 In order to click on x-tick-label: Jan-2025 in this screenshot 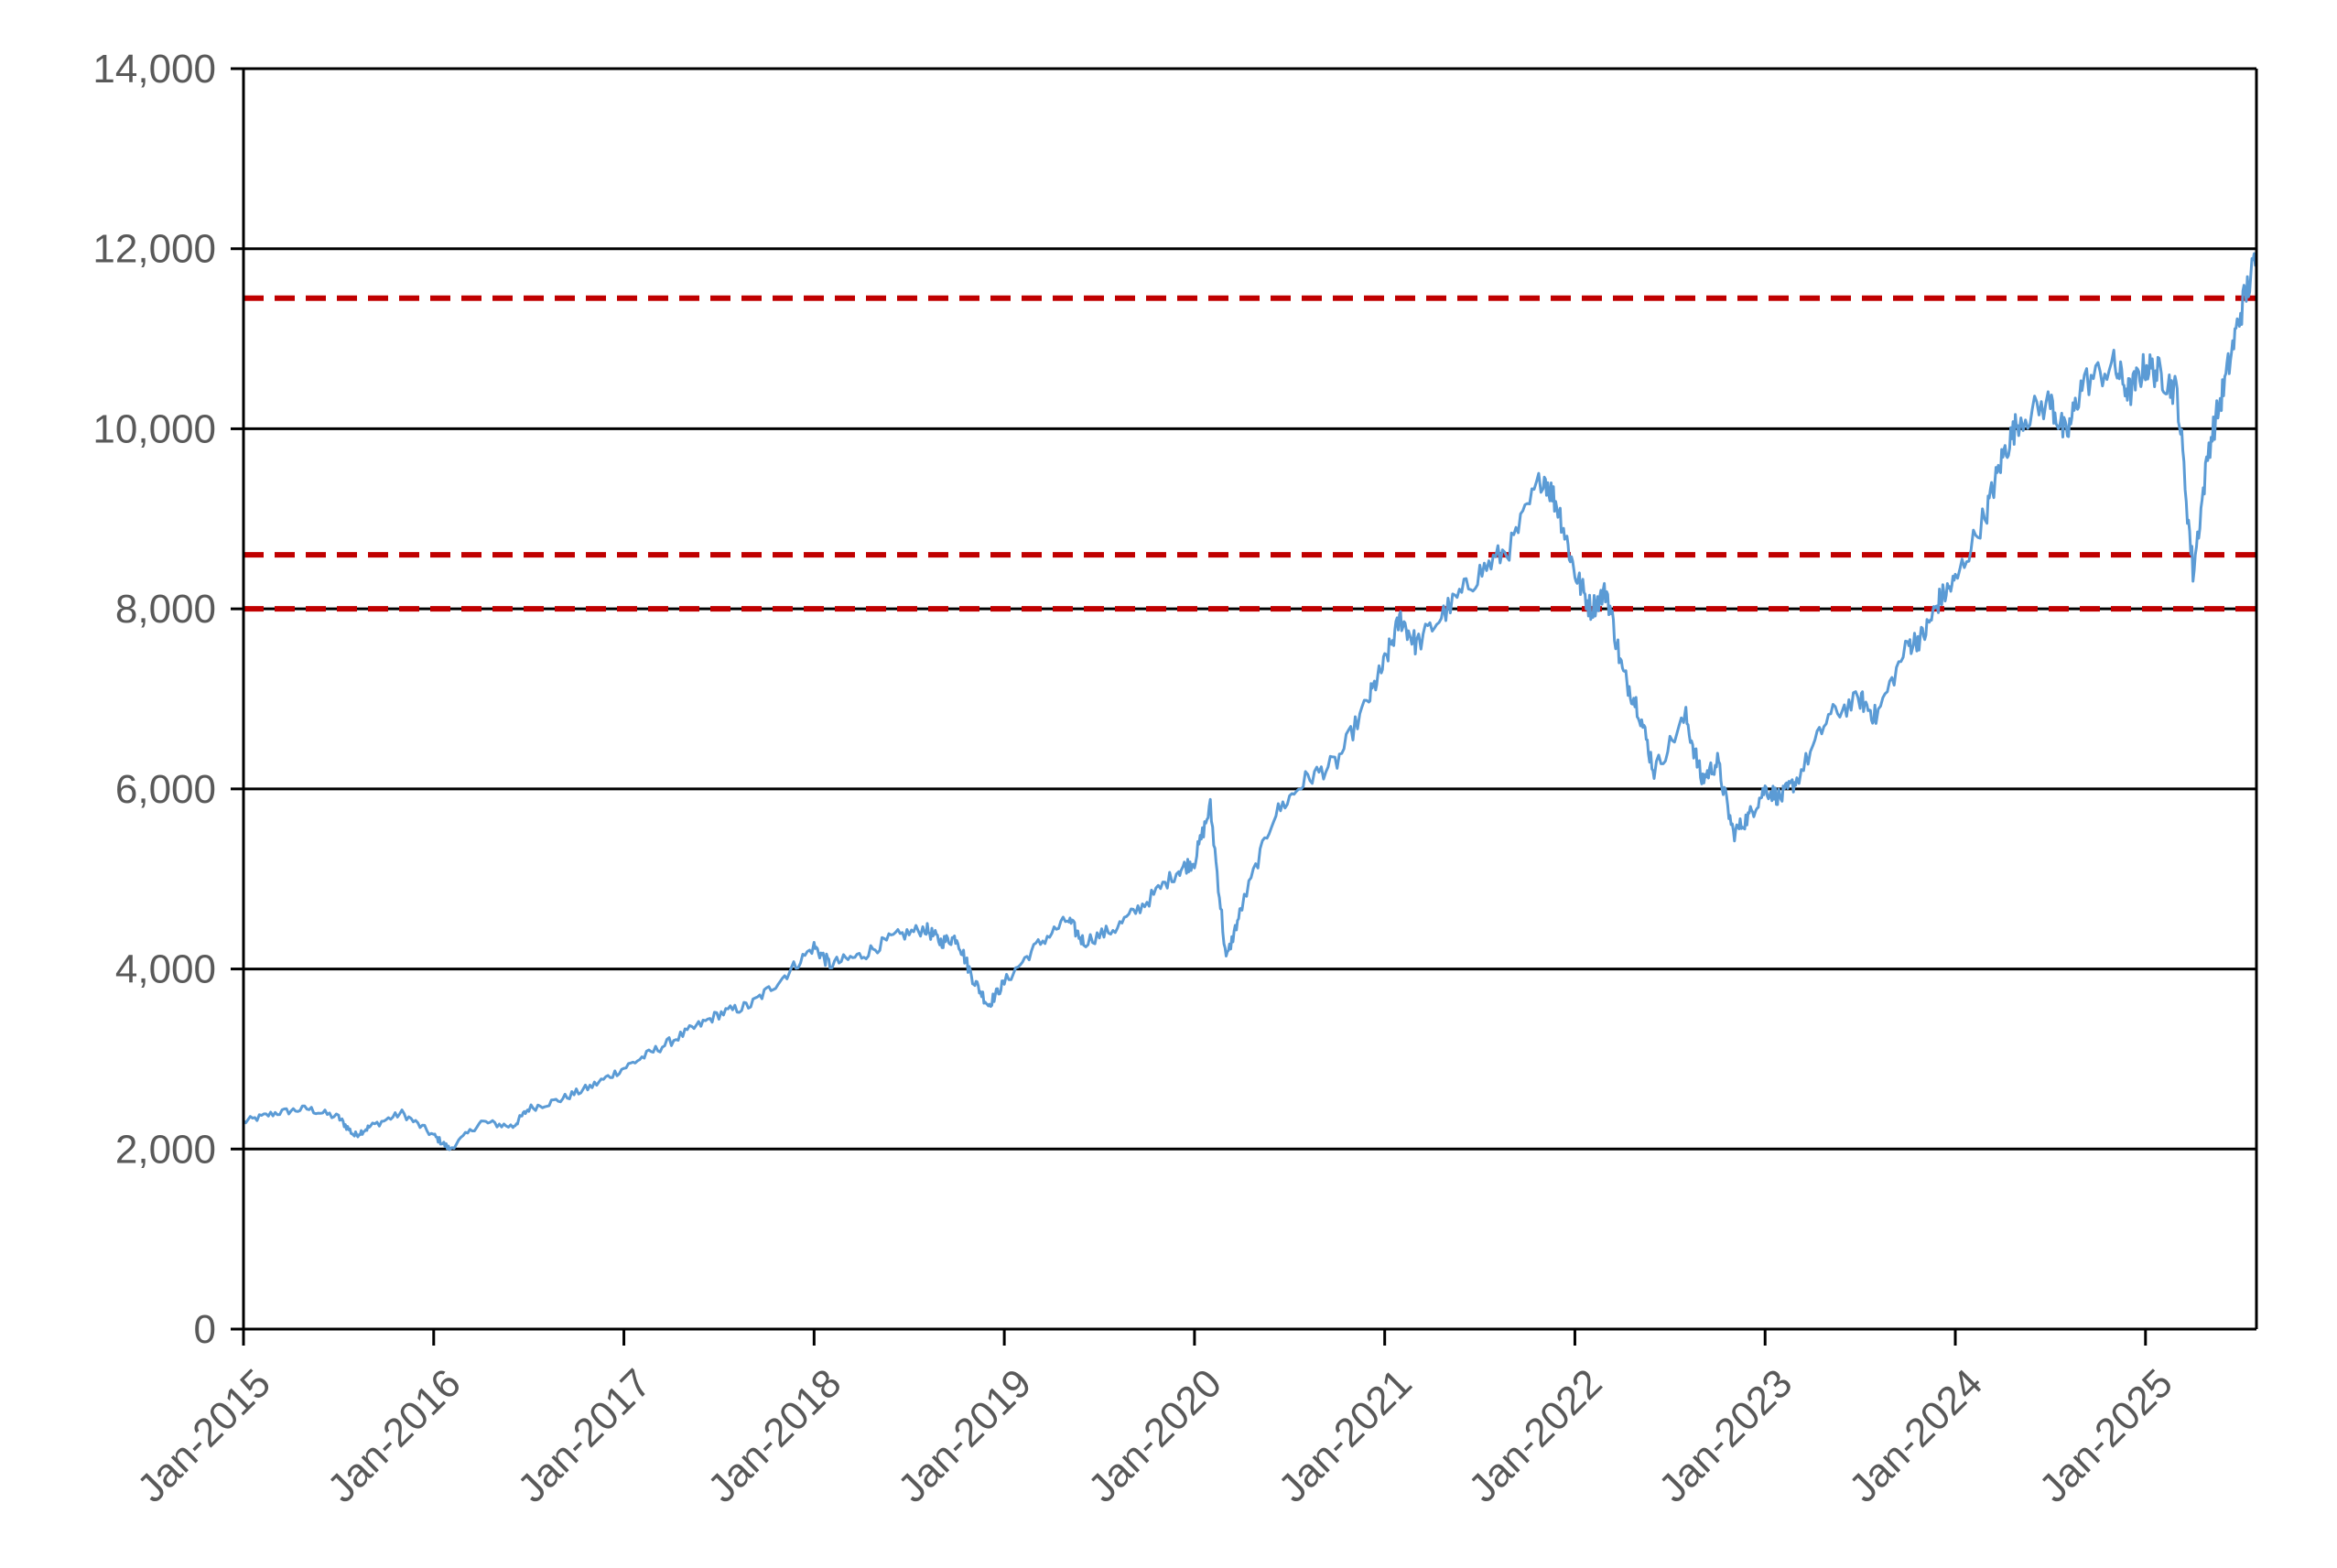, I will do `click(2106, 1435)`.